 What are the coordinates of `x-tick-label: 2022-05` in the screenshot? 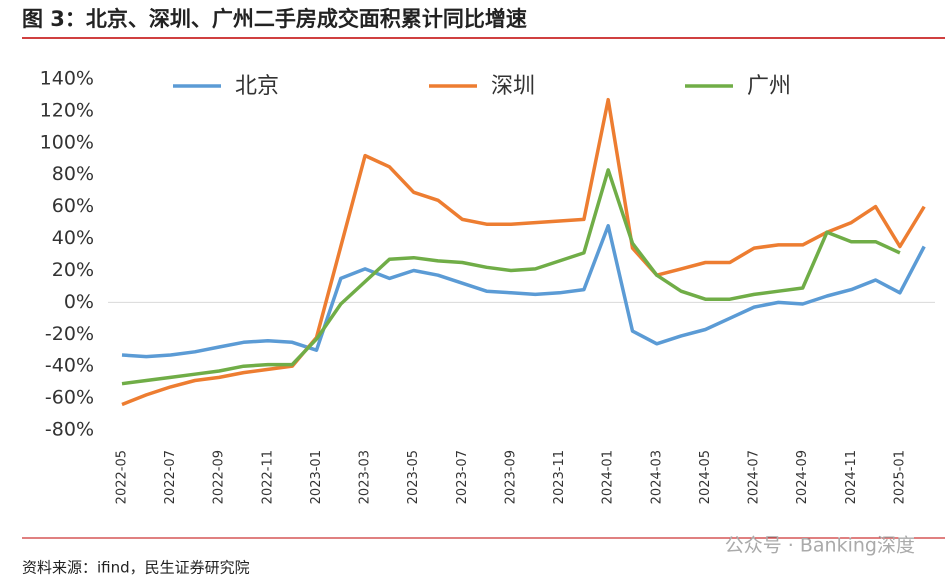 It's located at (122, 477).